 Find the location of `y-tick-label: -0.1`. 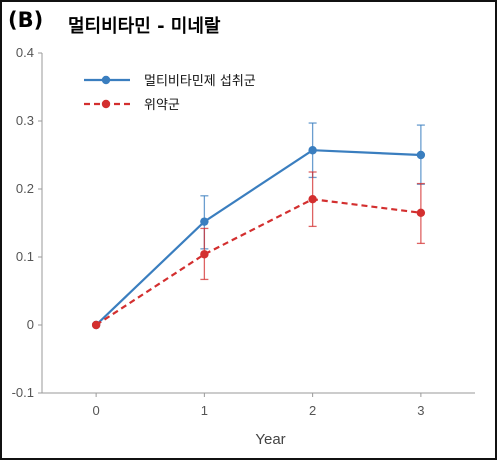

y-tick-label: -0.1 is located at coordinates (23, 392).